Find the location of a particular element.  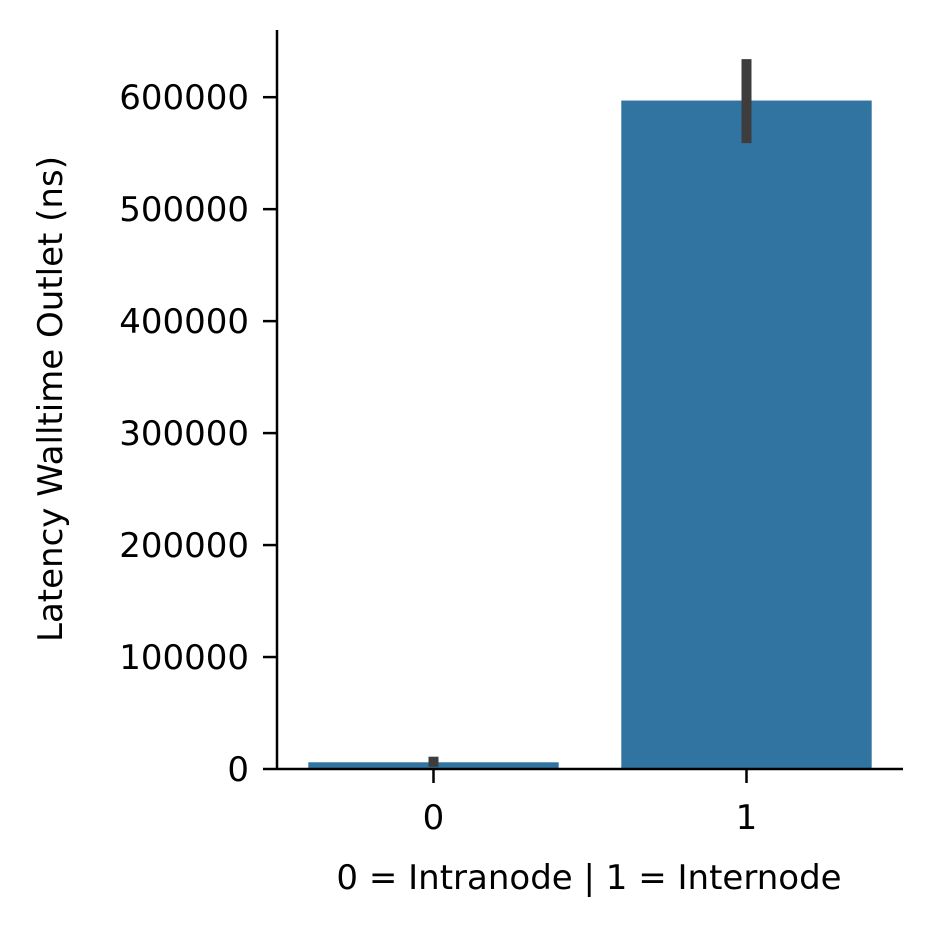

x-axis-title: 0 = Intranode | 1 = Internode is located at coordinates (588, 878).